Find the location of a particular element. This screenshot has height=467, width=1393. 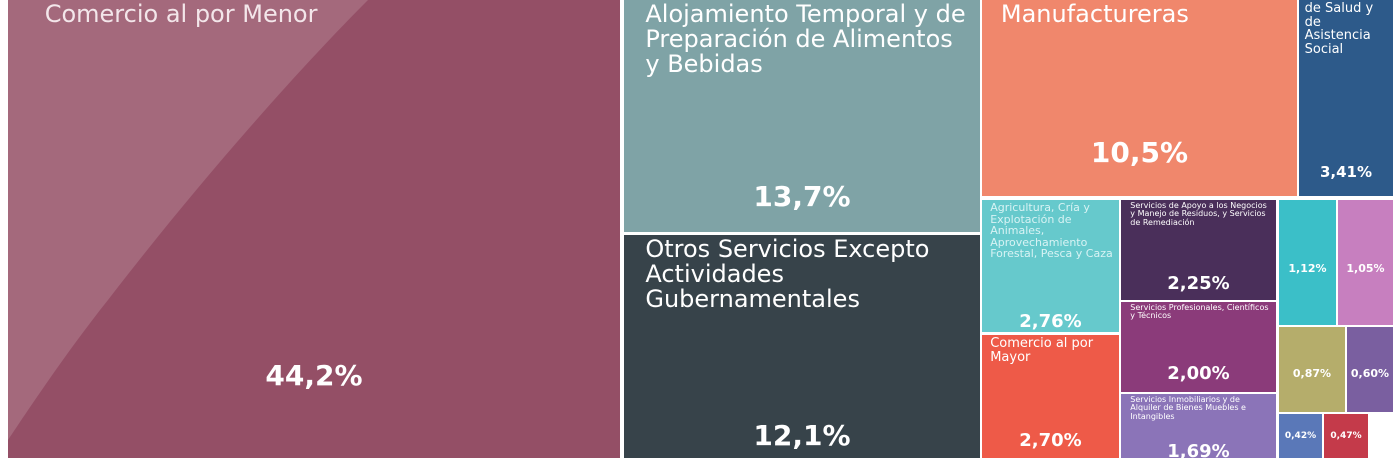

value-label: 44,2% is located at coordinates (314, 375).